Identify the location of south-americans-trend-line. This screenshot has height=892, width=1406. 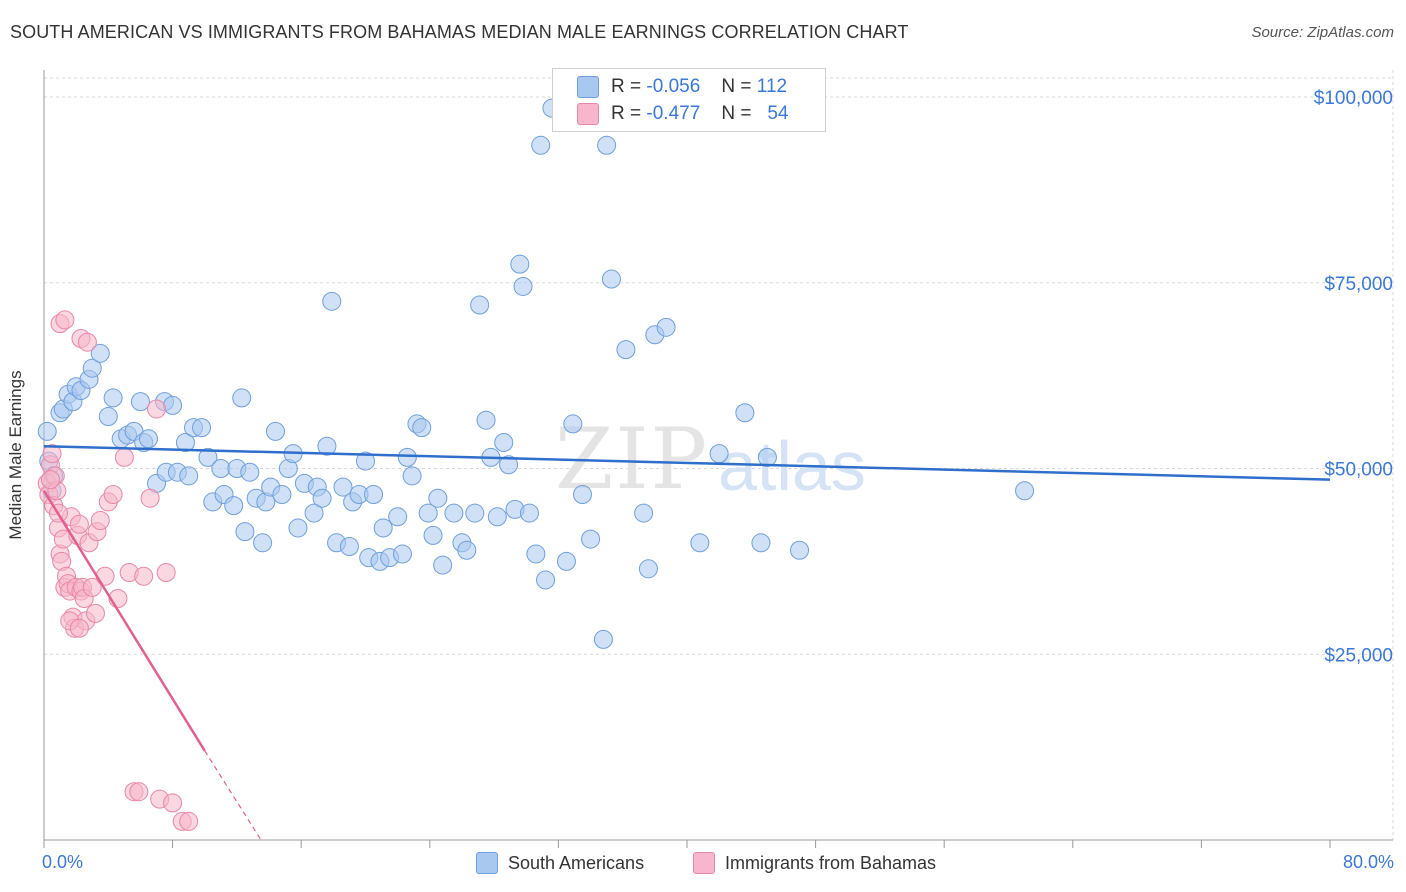
(687, 462).